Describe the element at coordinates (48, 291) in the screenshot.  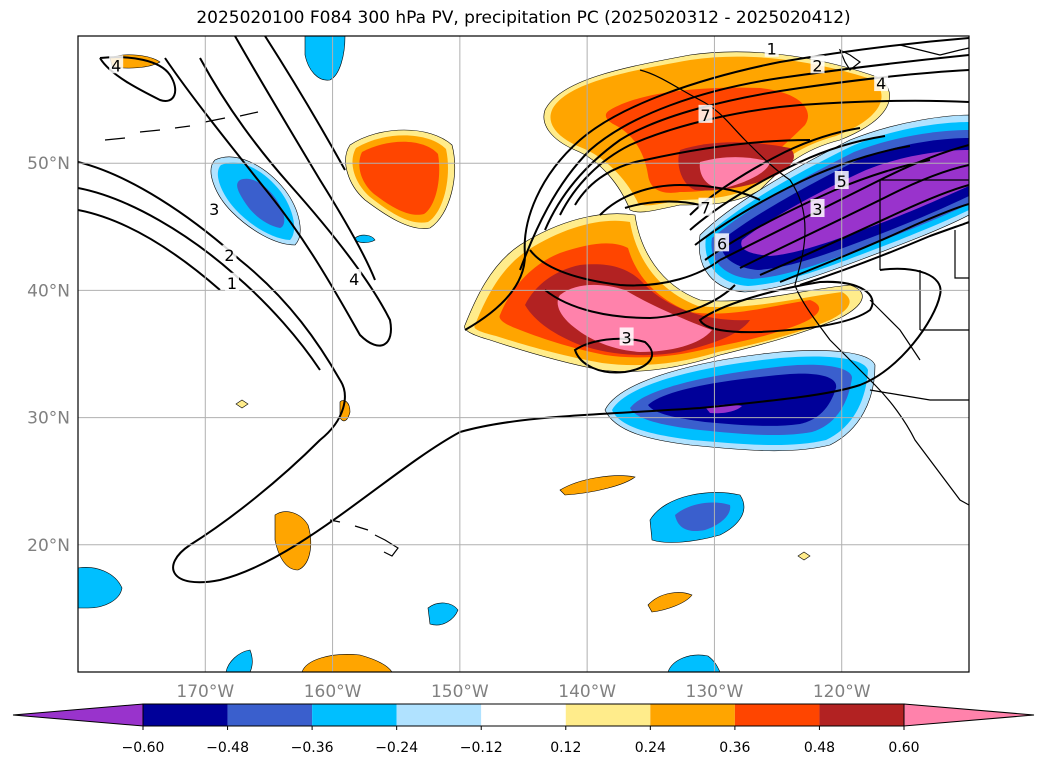
I see `lat-tick-label: 40°N` at that location.